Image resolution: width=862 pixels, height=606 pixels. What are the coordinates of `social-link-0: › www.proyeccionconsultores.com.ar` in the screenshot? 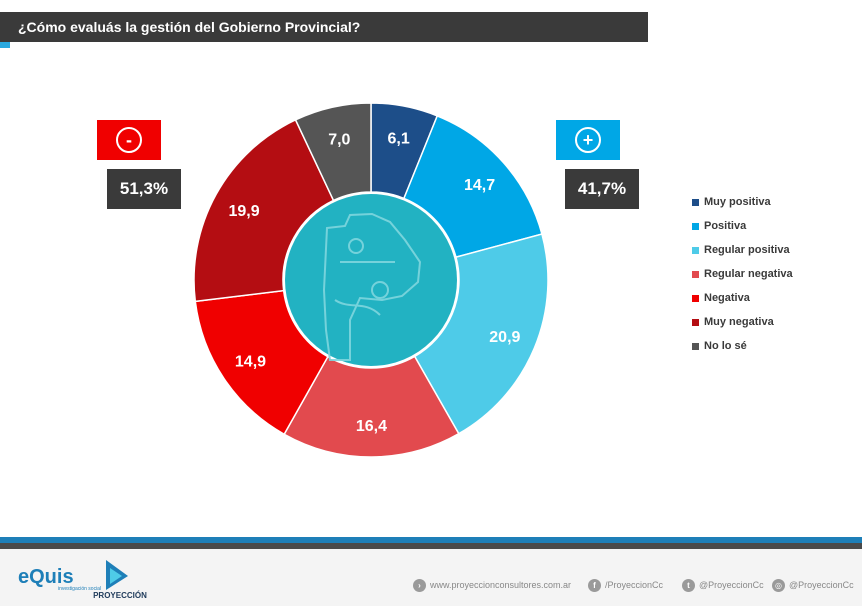 It's located at (492, 585).